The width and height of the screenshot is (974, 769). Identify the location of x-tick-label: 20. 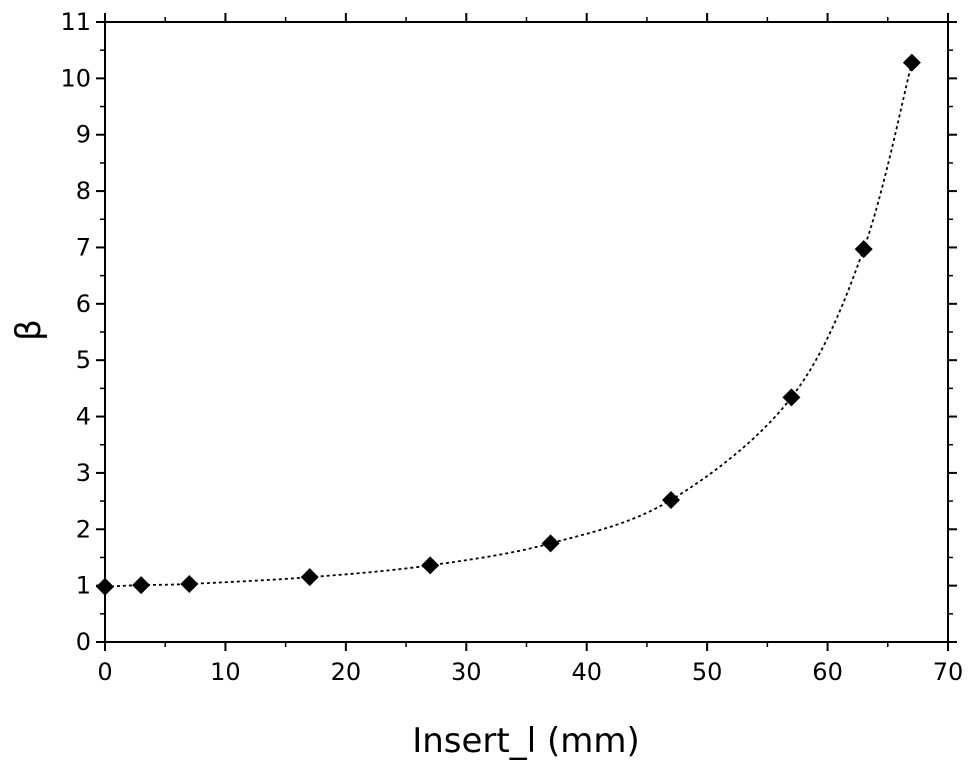
(346, 672).